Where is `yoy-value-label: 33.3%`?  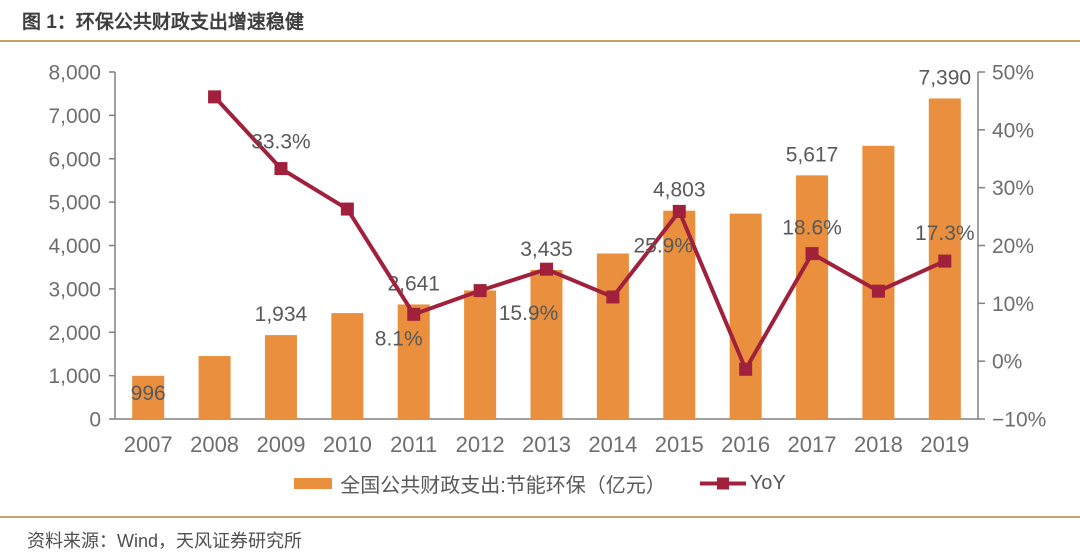 yoy-value-label: 33.3% is located at coordinates (281, 142).